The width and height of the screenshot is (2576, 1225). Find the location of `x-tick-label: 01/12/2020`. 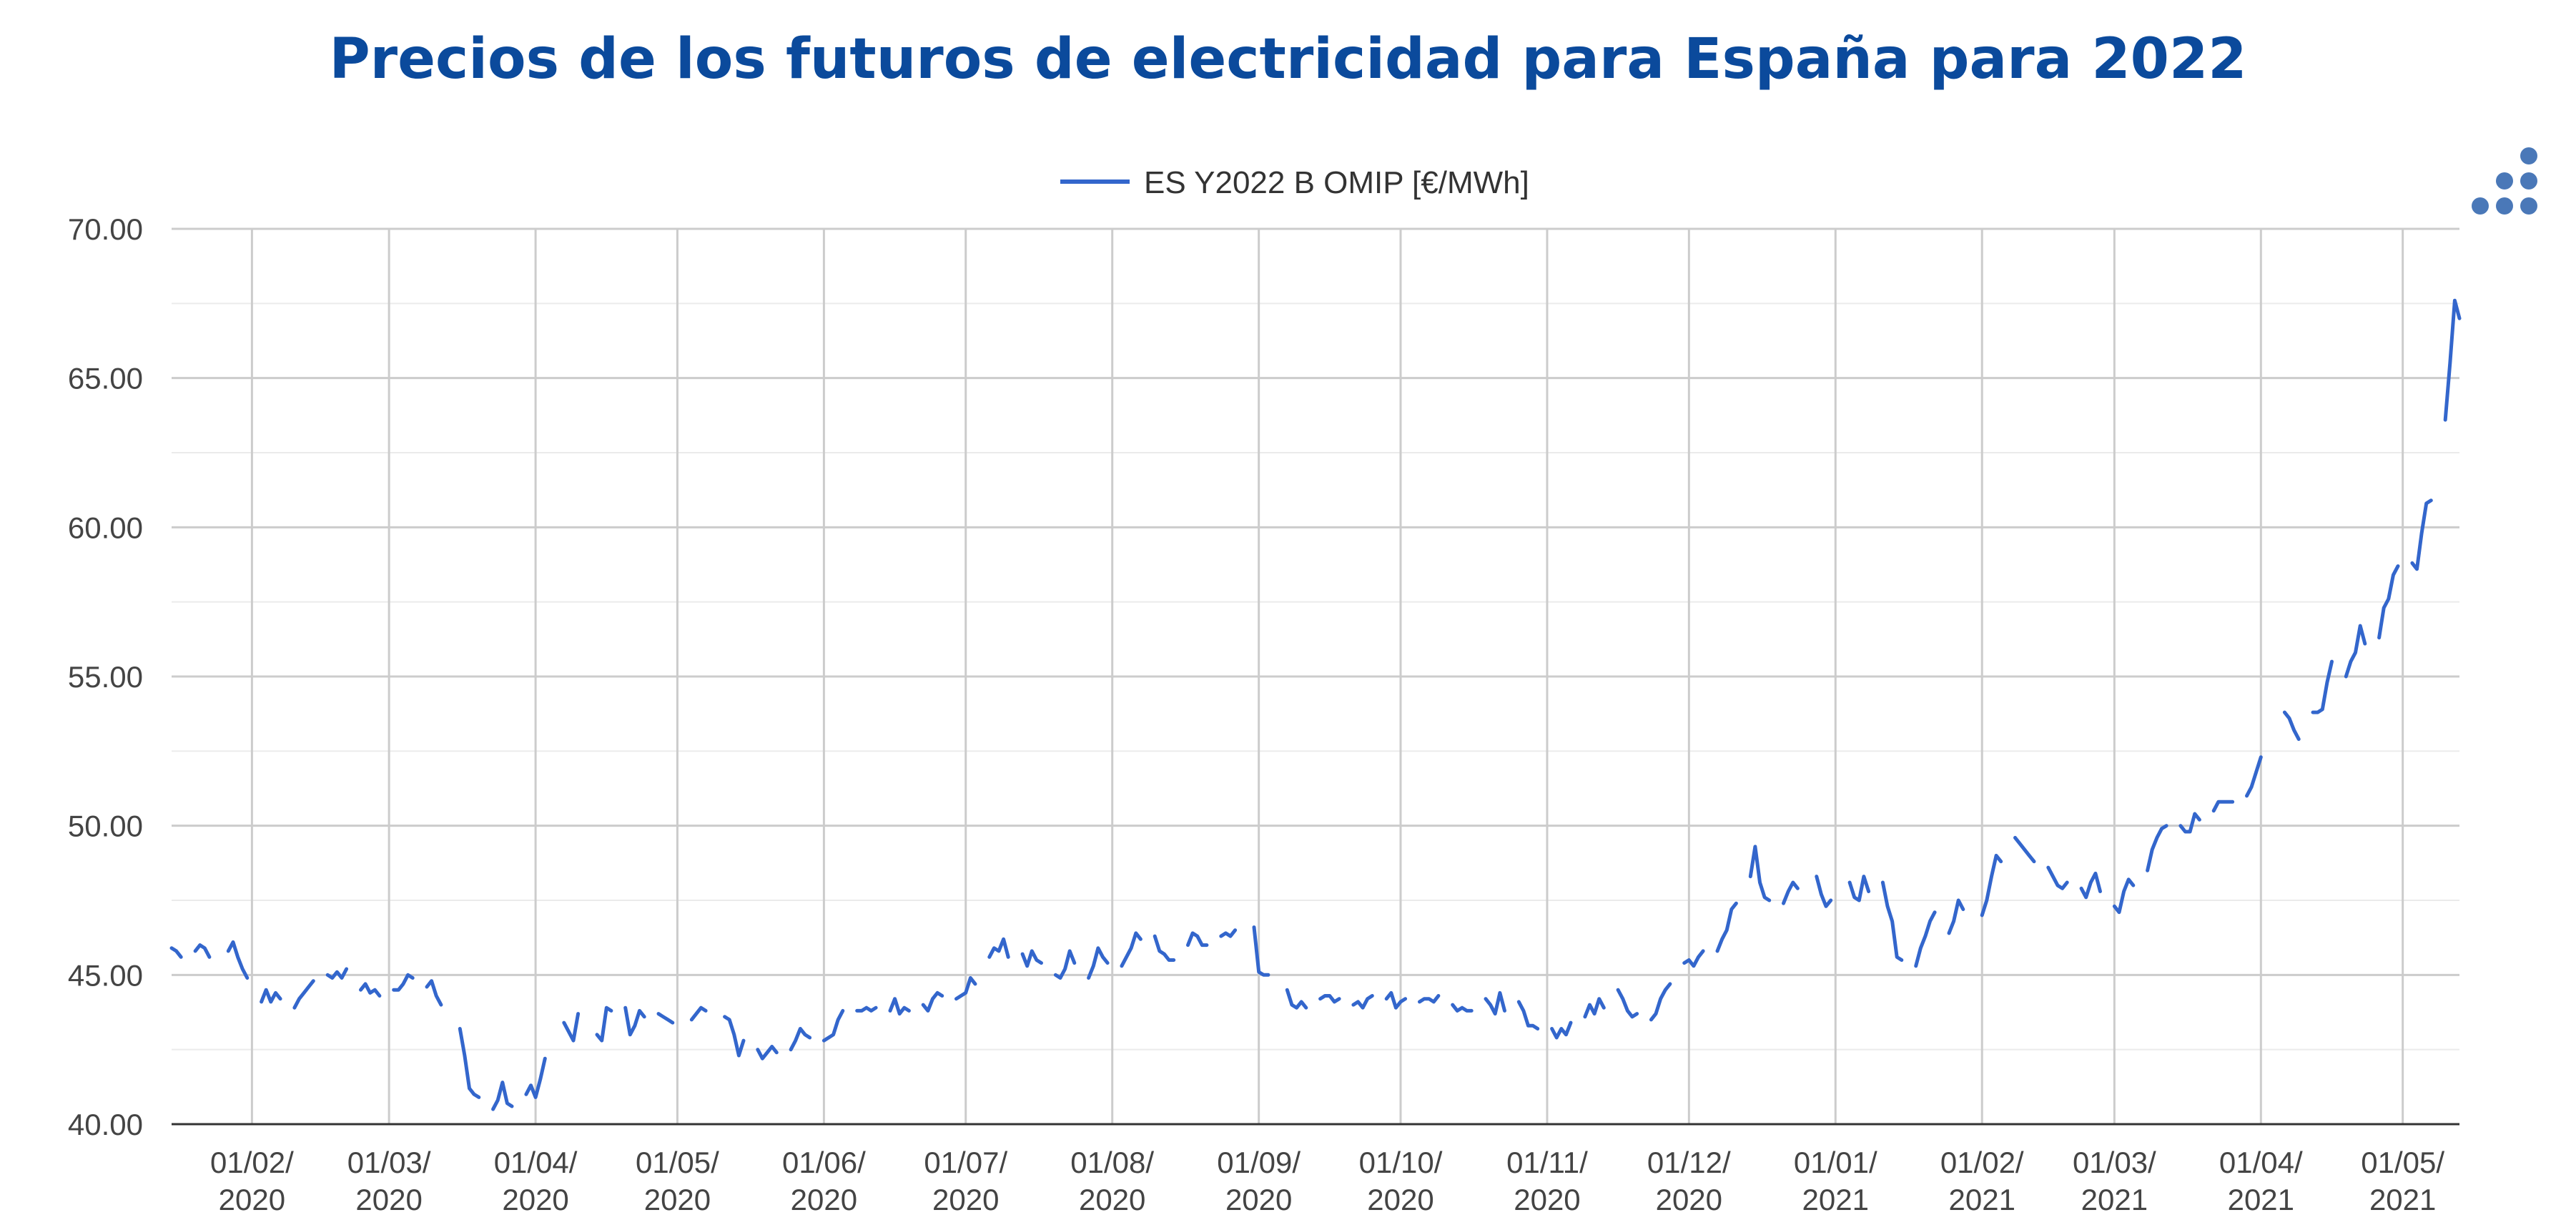

x-tick-label: 01/12/2020 is located at coordinates (1689, 1181).